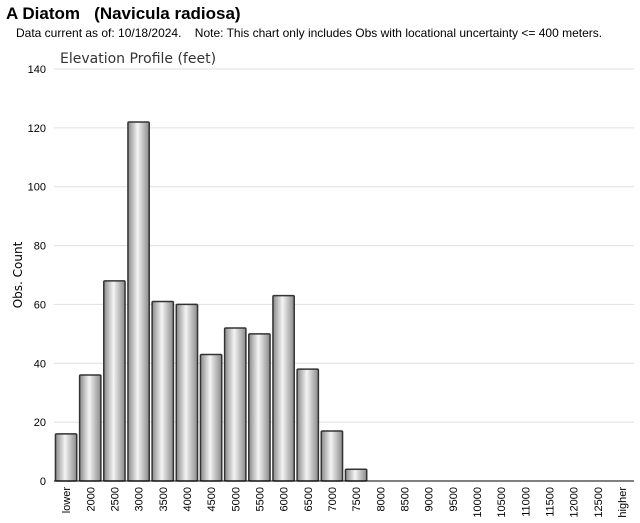 Image resolution: width=640 pixels, height=523 pixels. Describe the element at coordinates (91, 499) in the screenshot. I see `x-tick-label: 2000` at that location.